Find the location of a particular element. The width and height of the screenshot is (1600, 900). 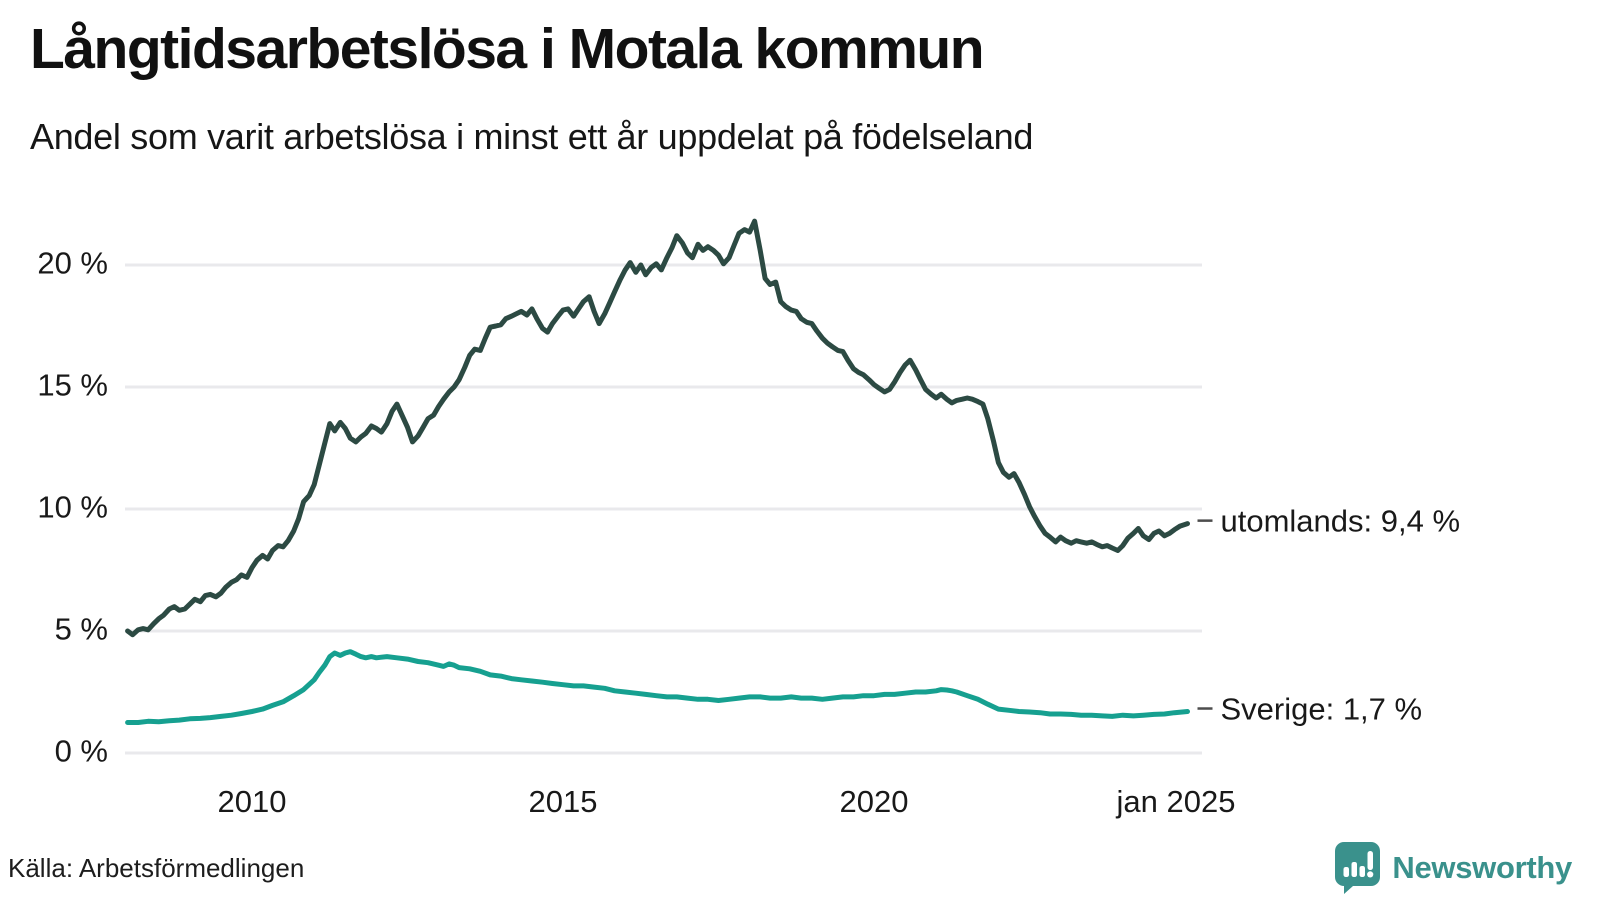

x-axis-tick-label: 2010 is located at coordinates (252, 801).